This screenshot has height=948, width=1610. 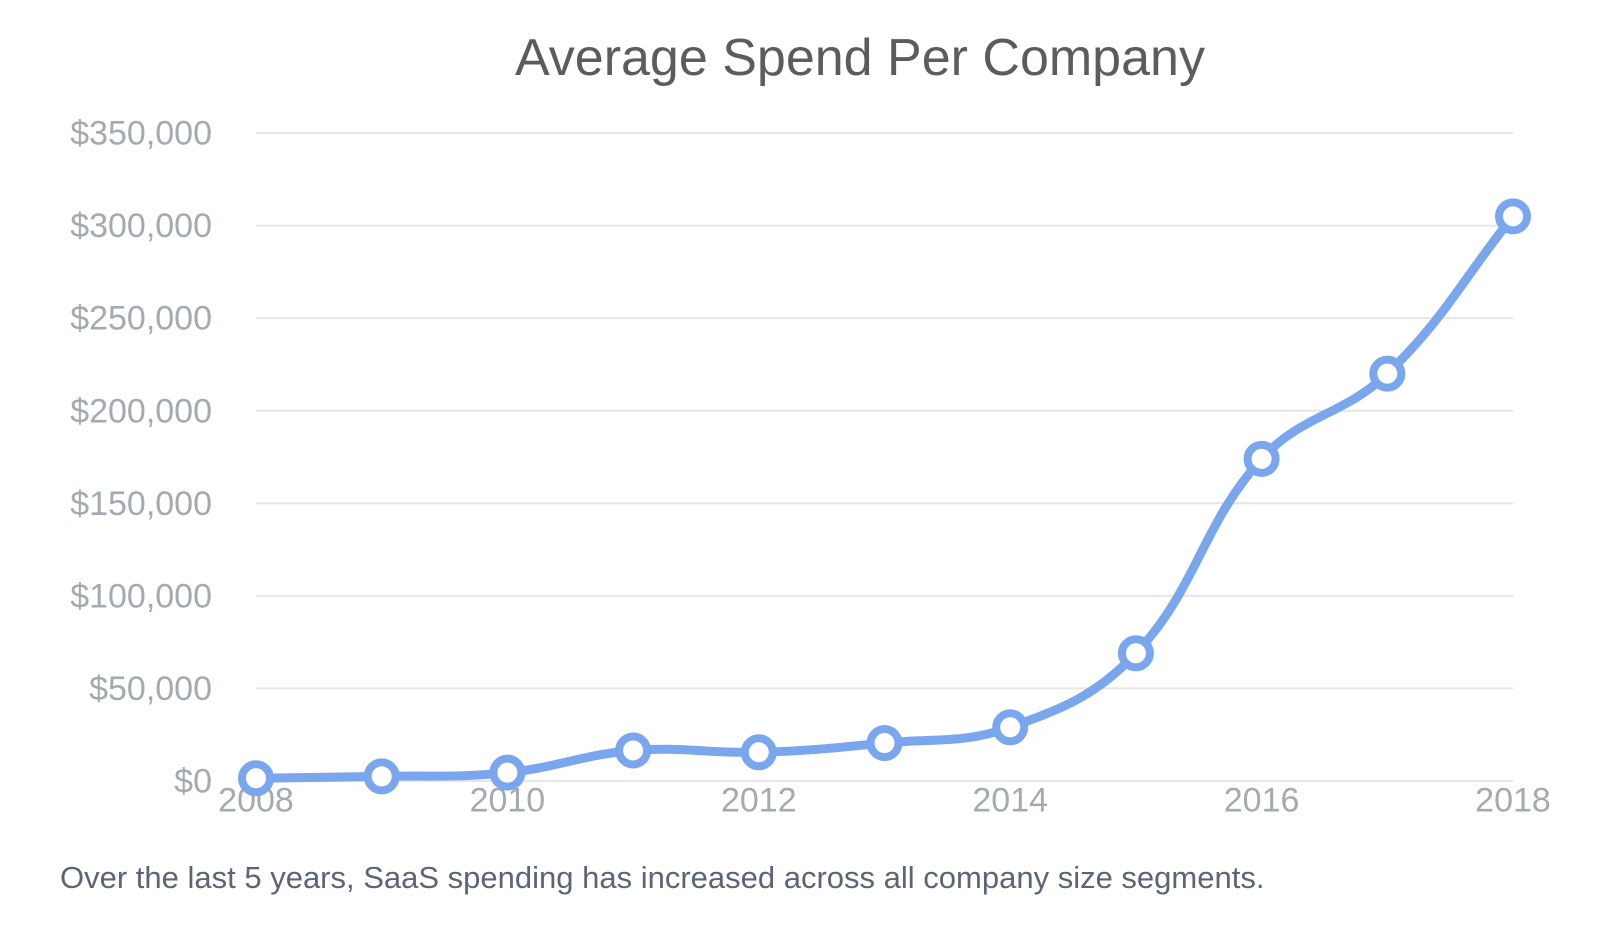 What do you see at coordinates (1262, 801) in the screenshot?
I see `x-tick-label: 2016` at bounding box center [1262, 801].